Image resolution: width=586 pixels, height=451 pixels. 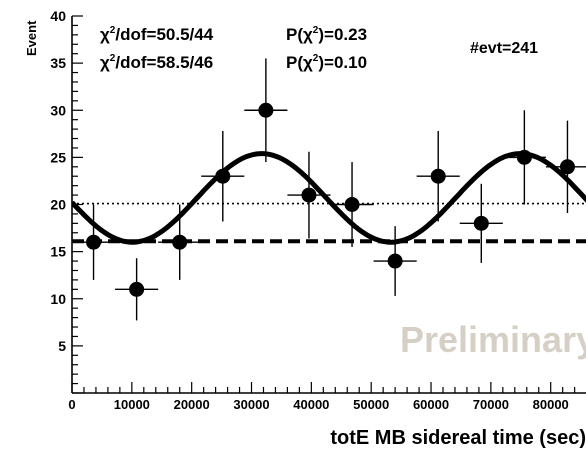 What do you see at coordinates (311, 404) in the screenshot?
I see `x-tick-label: 40000` at bounding box center [311, 404].